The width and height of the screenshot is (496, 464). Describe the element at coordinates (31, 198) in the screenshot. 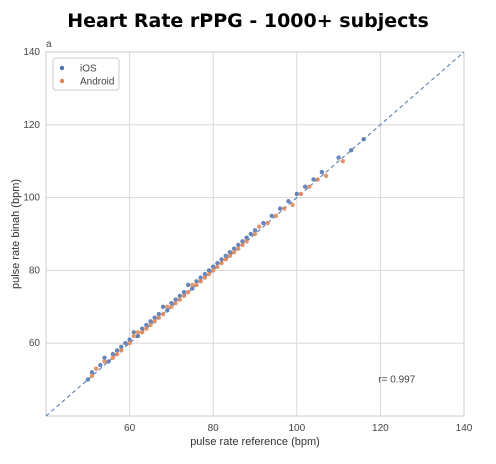

I see `y-tick-label: 100` at that location.